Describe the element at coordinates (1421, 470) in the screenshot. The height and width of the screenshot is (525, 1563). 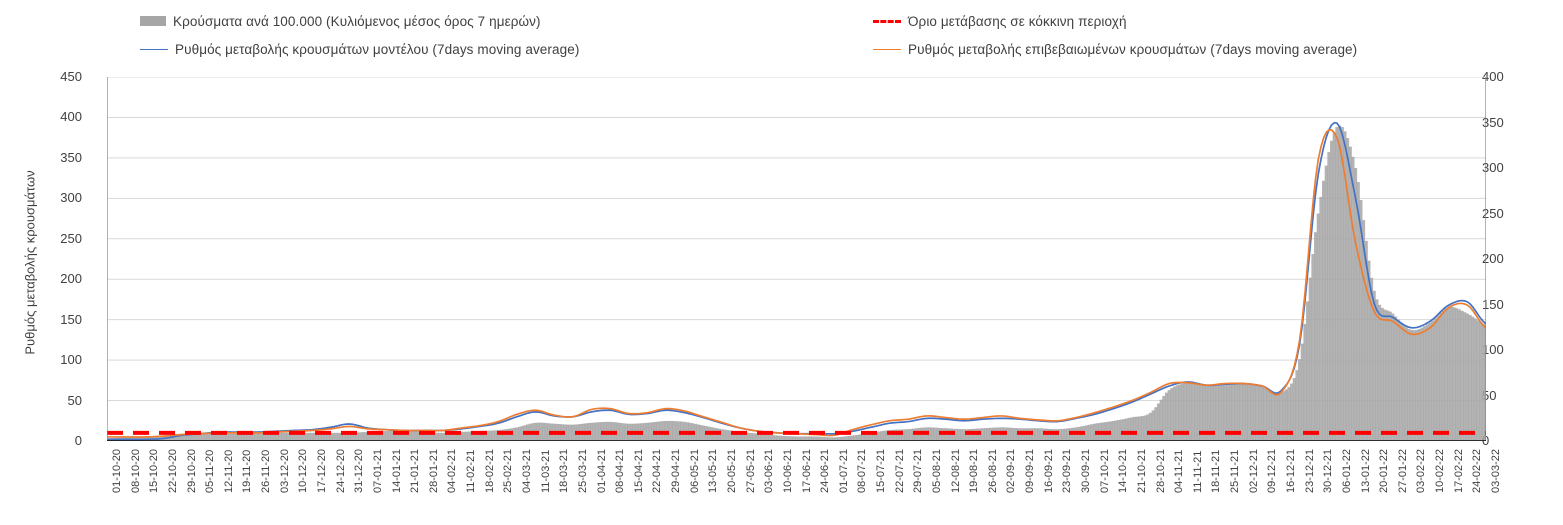
I see `x-axis-tick-label: 03-02-22` at that location.